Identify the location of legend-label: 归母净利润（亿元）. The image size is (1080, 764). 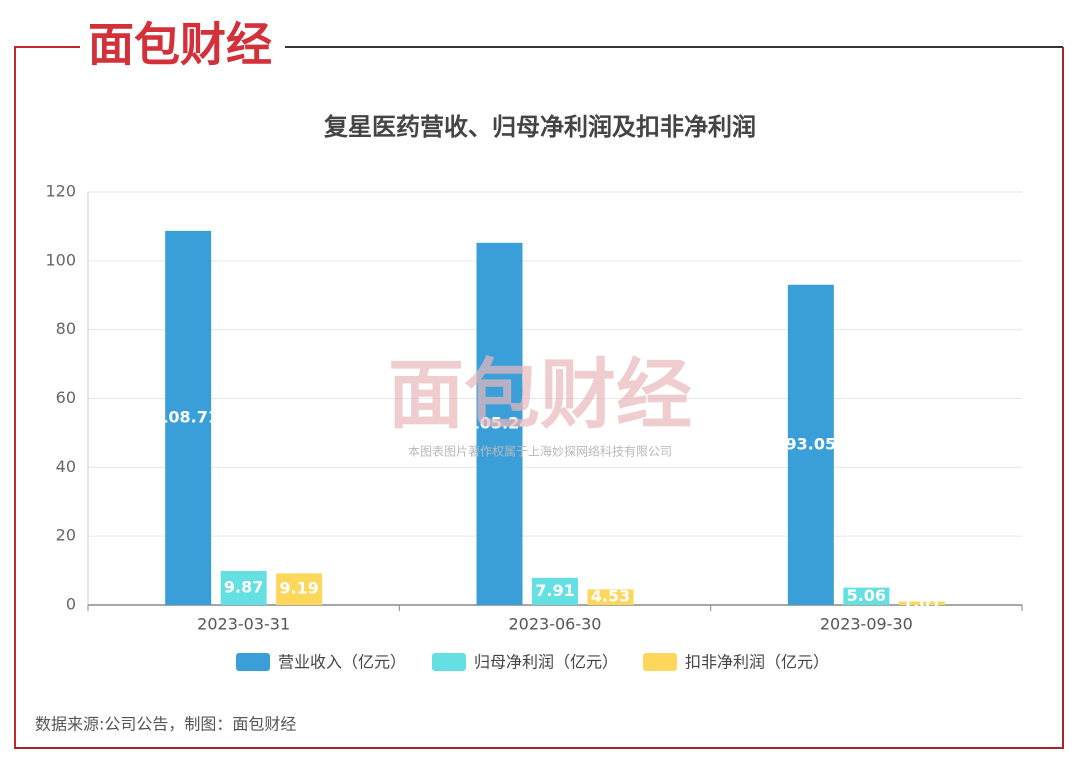
(546, 662).